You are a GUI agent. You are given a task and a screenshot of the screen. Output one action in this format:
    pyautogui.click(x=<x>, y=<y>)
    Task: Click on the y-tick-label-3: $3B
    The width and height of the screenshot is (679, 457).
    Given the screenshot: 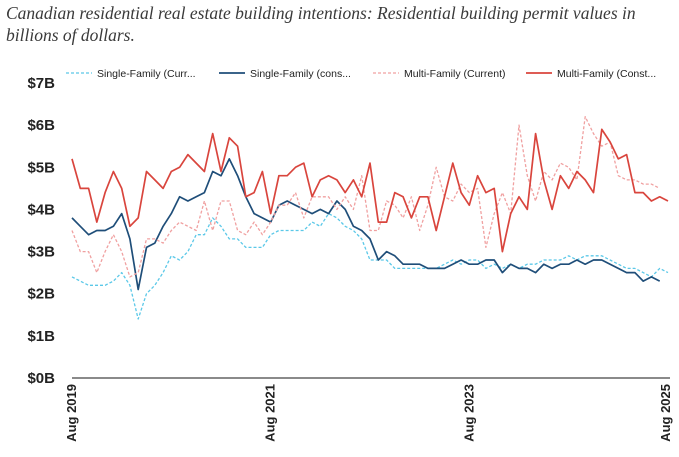 What is the action you would take?
    pyautogui.click(x=41, y=252)
    